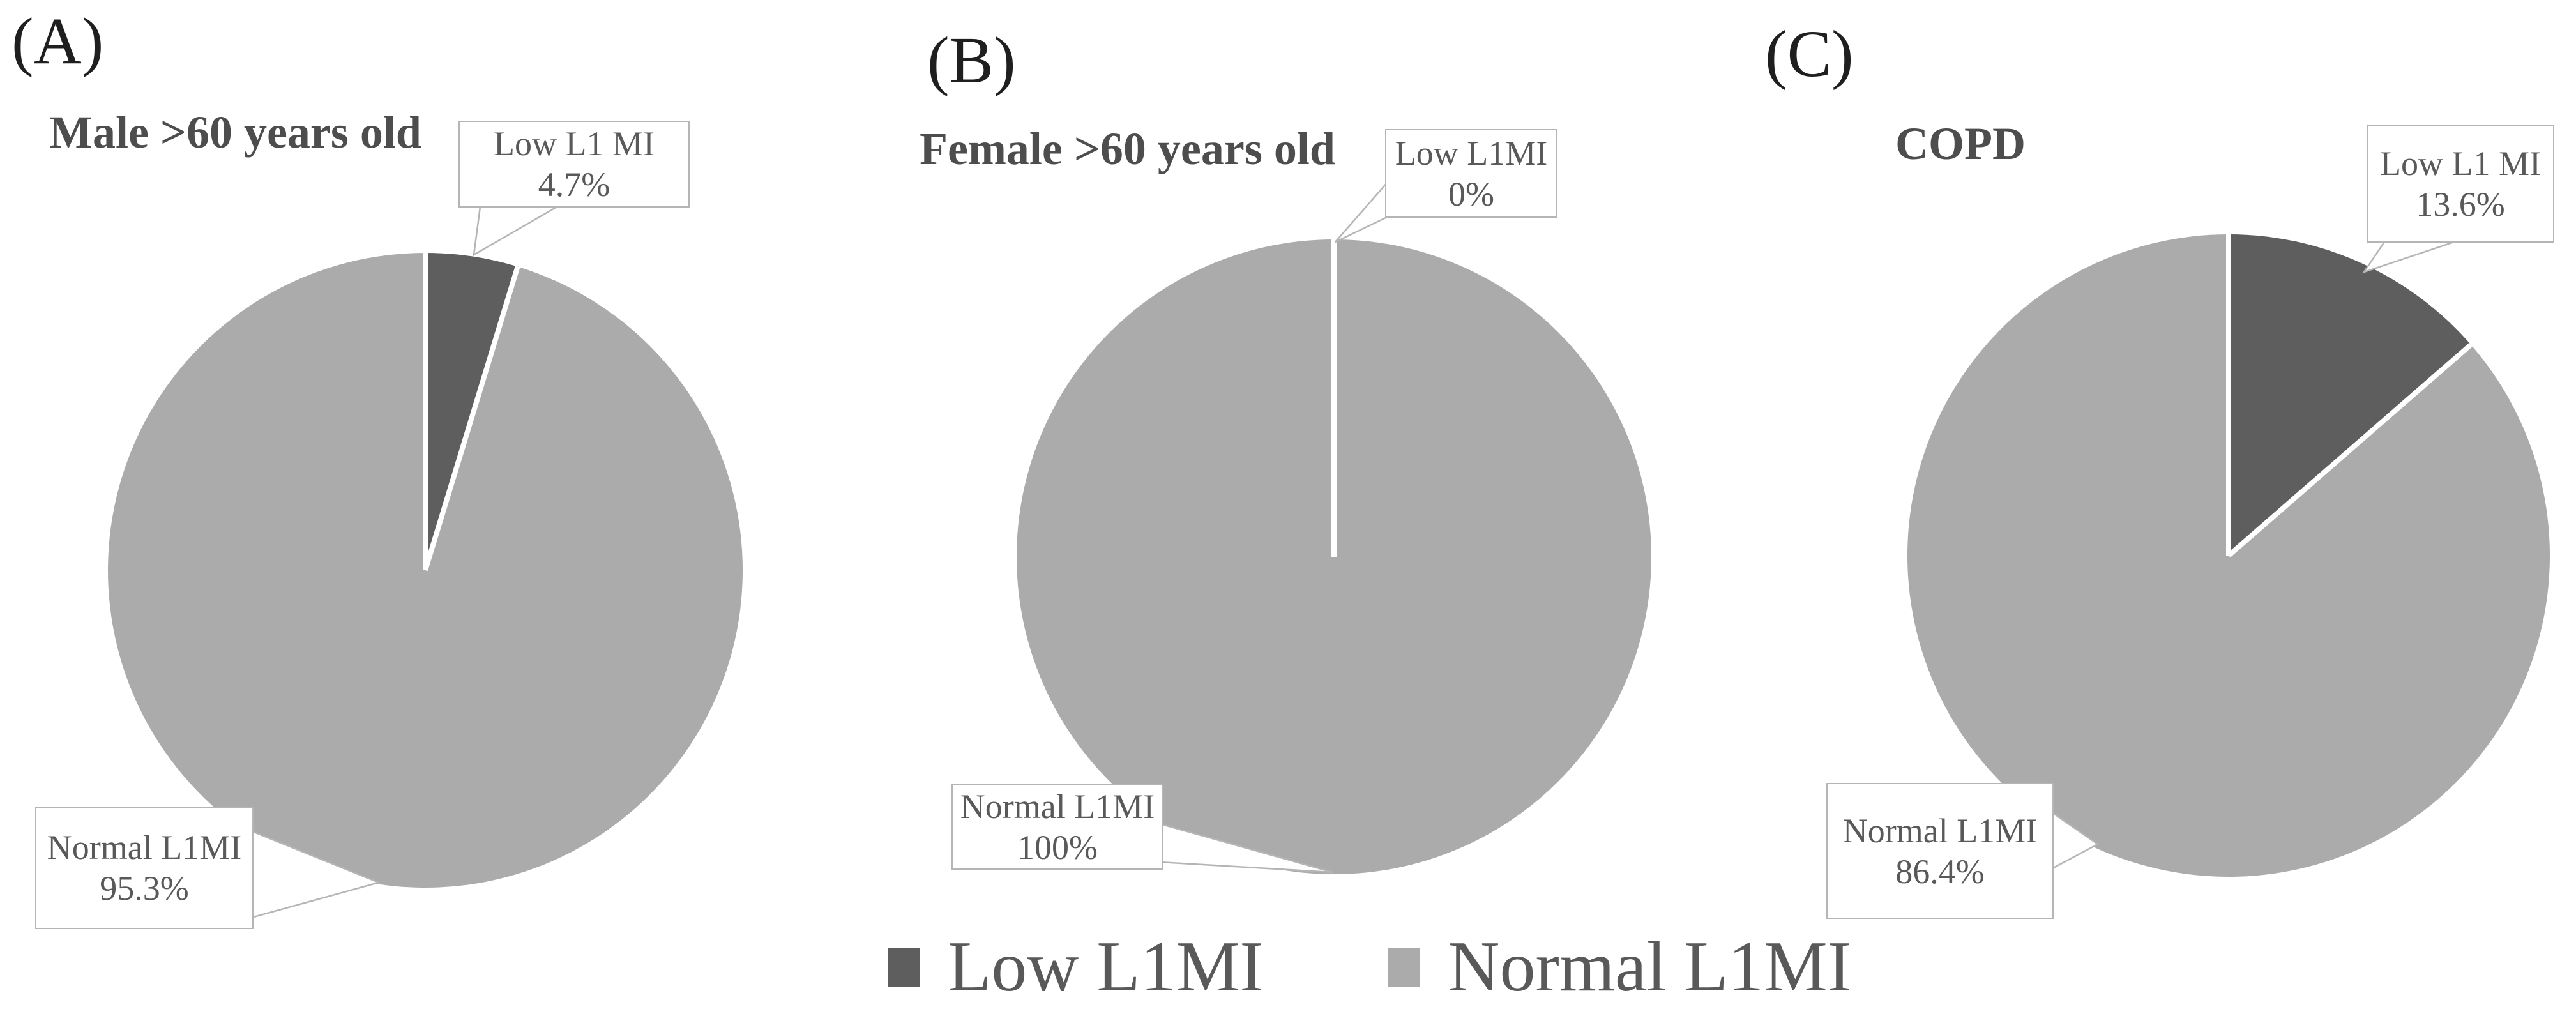  I want to click on legend-label-low: Low L1MI, so click(1106, 967).